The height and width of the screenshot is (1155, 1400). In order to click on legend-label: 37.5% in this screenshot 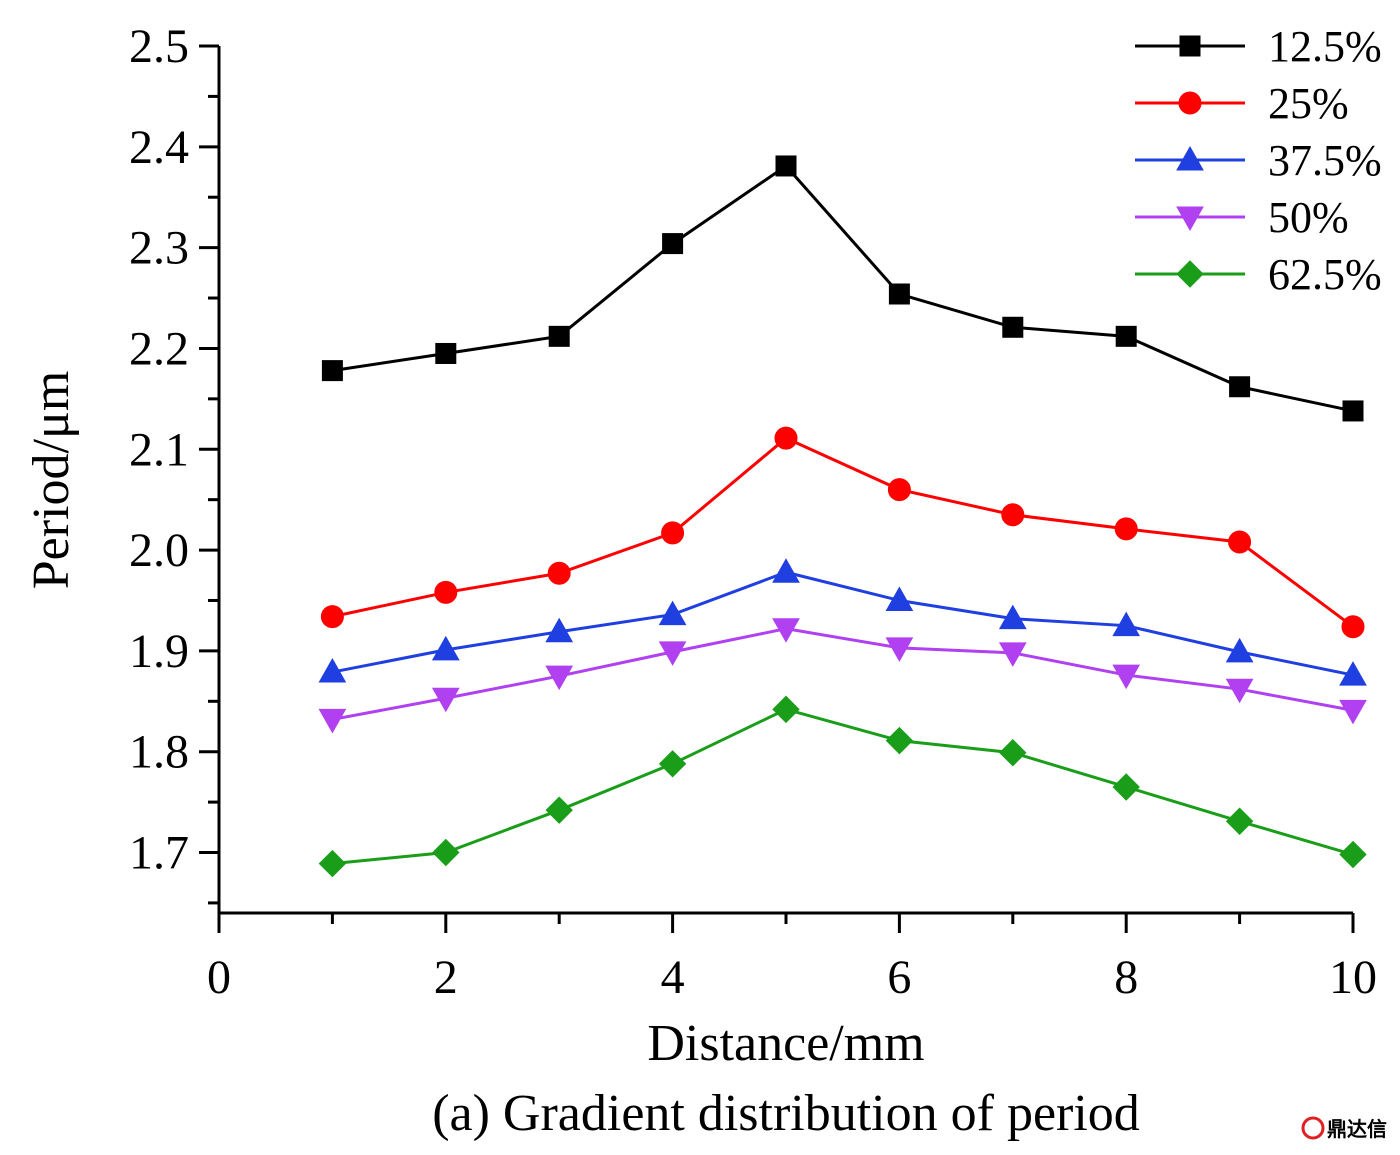, I will do `click(1325, 160)`.